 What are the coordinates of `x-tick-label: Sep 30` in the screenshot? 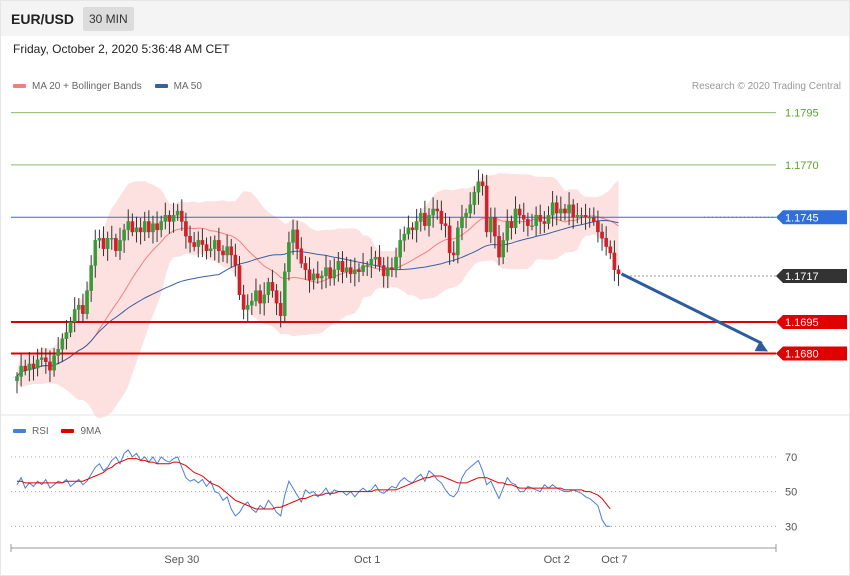 It's located at (181, 560).